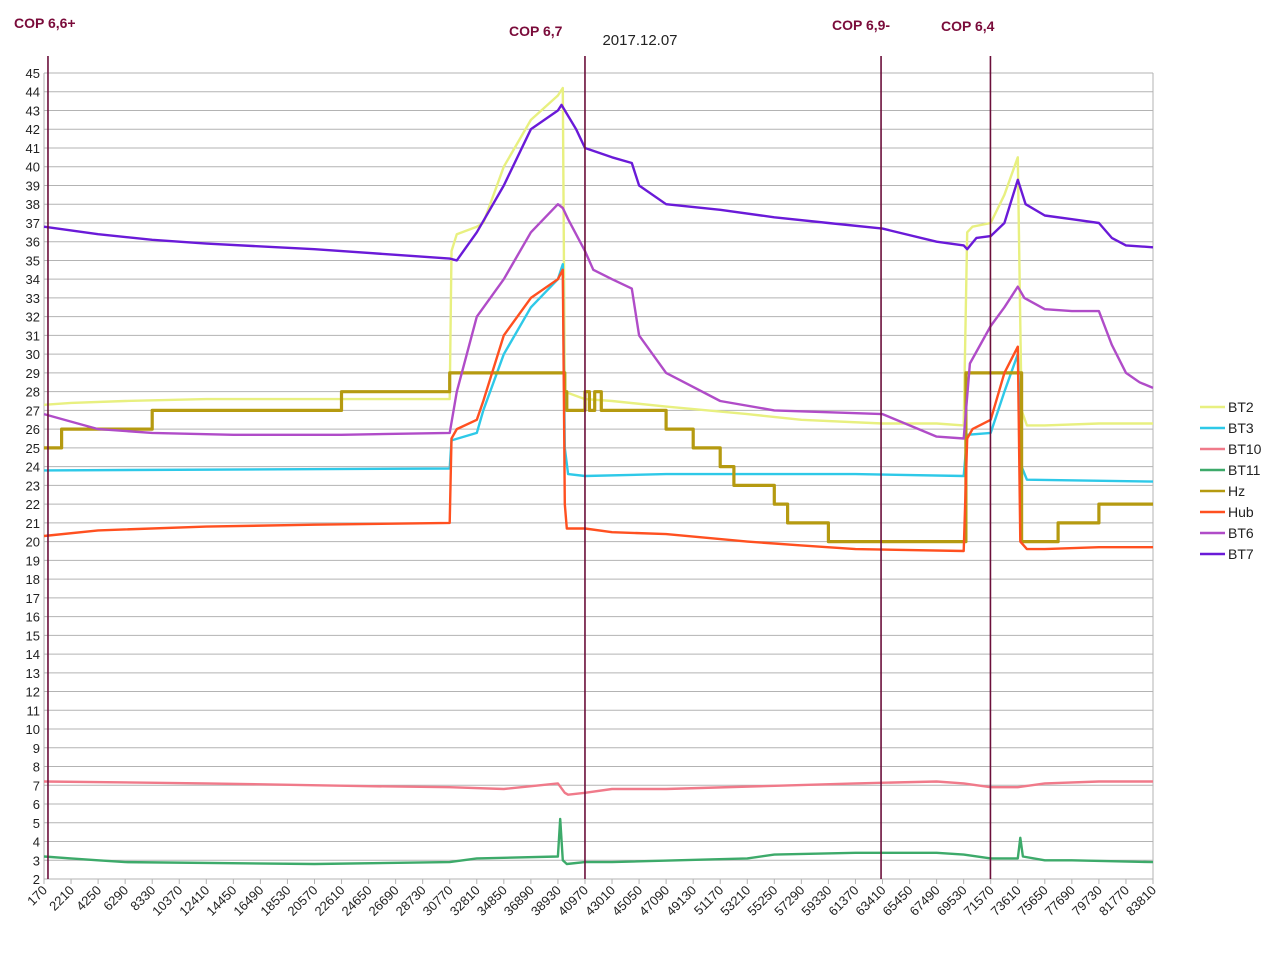 Image resolution: width=1280 pixels, height=960 pixels. I want to click on y-tick-label: 23, so click(33, 485).